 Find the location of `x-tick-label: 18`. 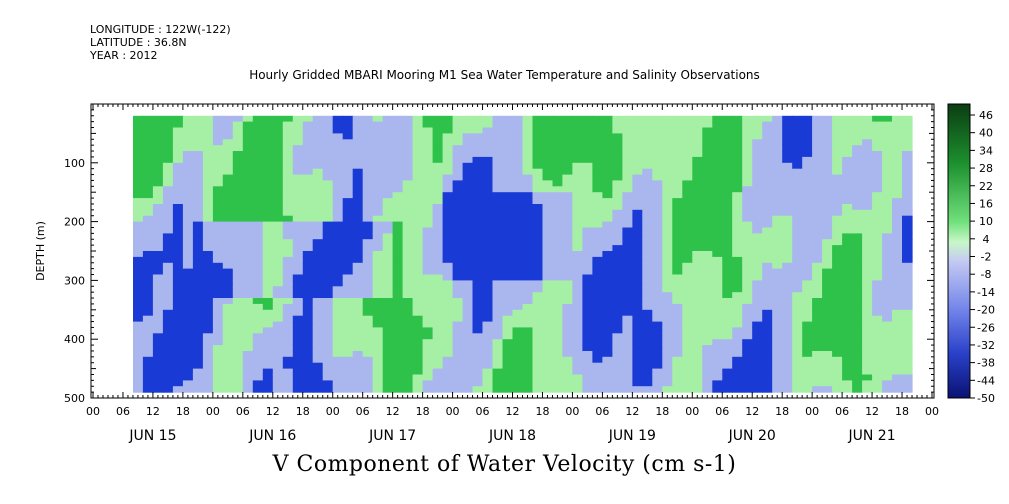

x-tick-label: 18 is located at coordinates (423, 411).